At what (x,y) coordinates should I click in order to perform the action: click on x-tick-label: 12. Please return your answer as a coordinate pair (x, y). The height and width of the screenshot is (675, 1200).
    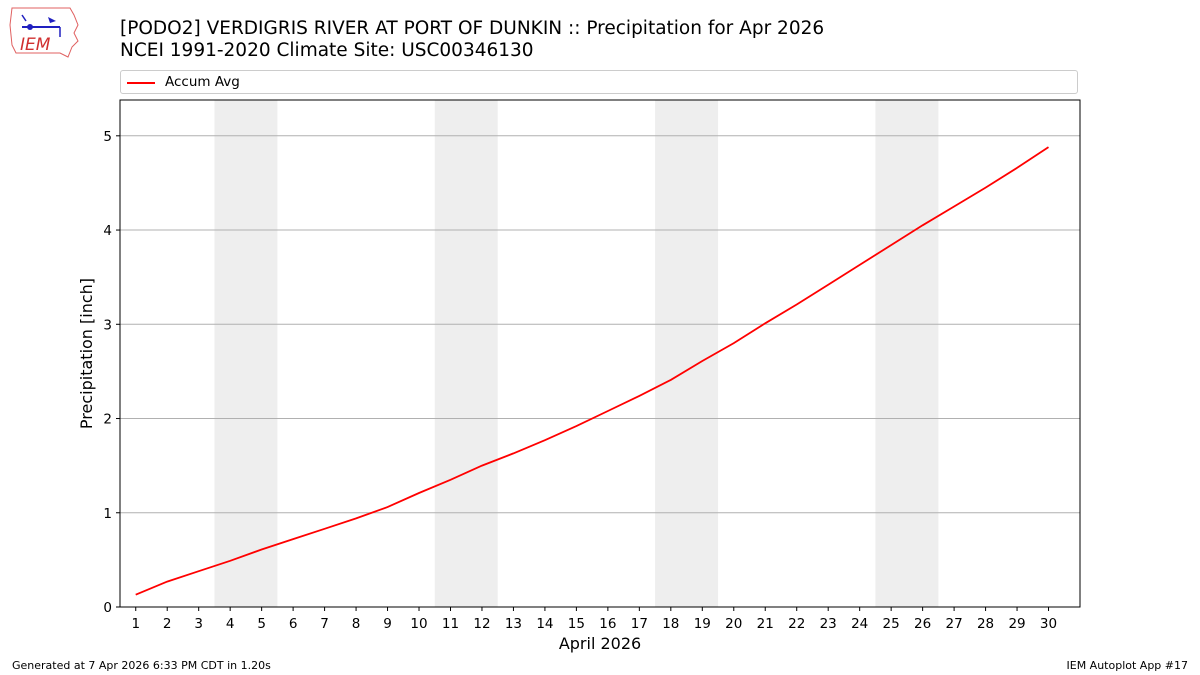
    Looking at the image, I should click on (481, 624).